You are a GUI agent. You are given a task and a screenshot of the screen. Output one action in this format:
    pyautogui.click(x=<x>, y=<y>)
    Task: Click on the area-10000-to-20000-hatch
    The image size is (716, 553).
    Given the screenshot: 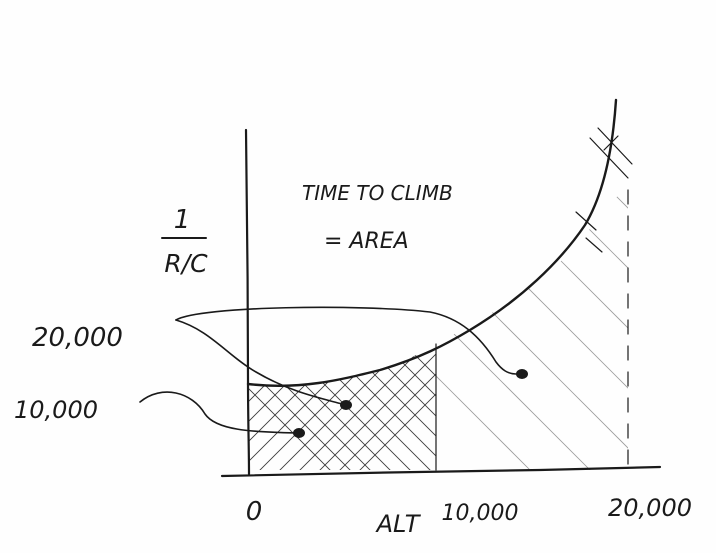 What is the action you would take?
    pyautogui.click(x=532, y=327)
    